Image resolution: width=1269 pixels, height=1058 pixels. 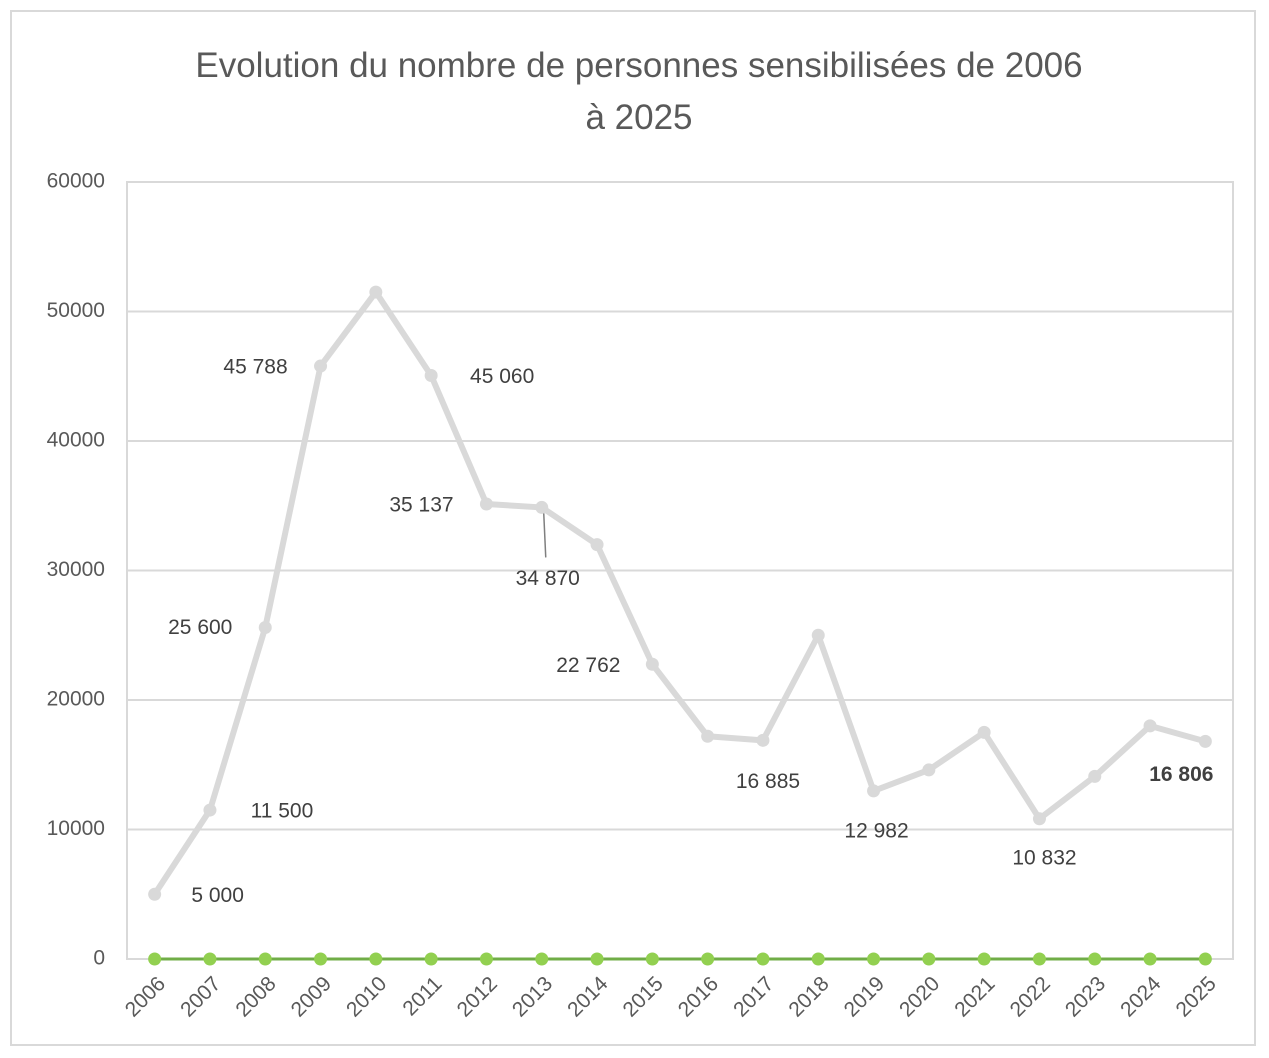 What do you see at coordinates (698, 996) in the screenshot?
I see `x-tick-label: 2016` at bounding box center [698, 996].